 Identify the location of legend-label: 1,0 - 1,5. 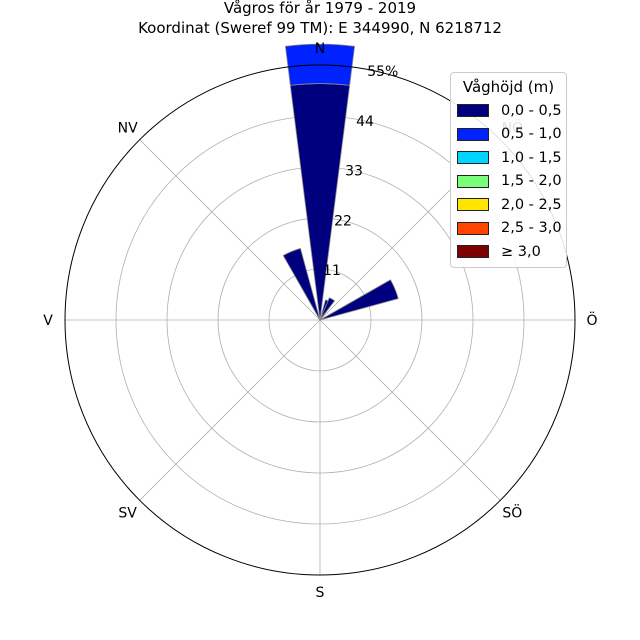
(531, 157).